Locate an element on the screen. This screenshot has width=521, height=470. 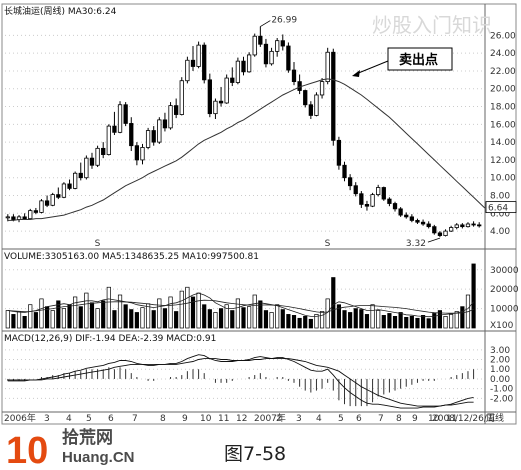
last-price-label: 6.64 is located at coordinates (498, 209).